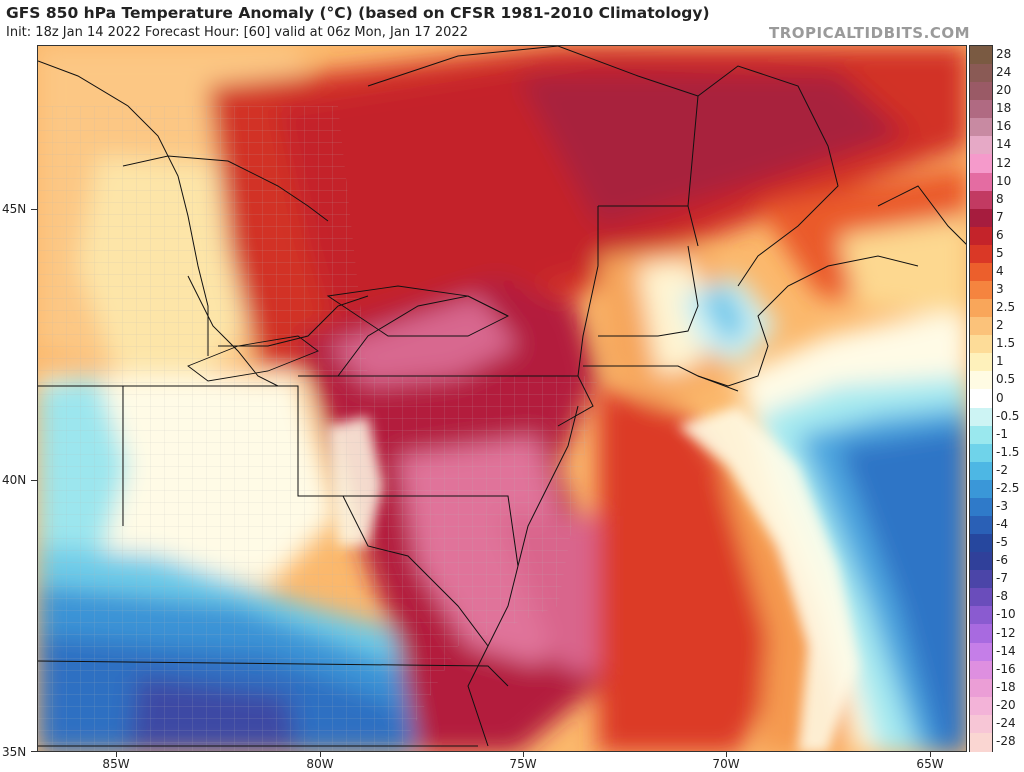  What do you see at coordinates (1002, 596) in the screenshot?
I see `colorbar-label: -8` at bounding box center [1002, 596].